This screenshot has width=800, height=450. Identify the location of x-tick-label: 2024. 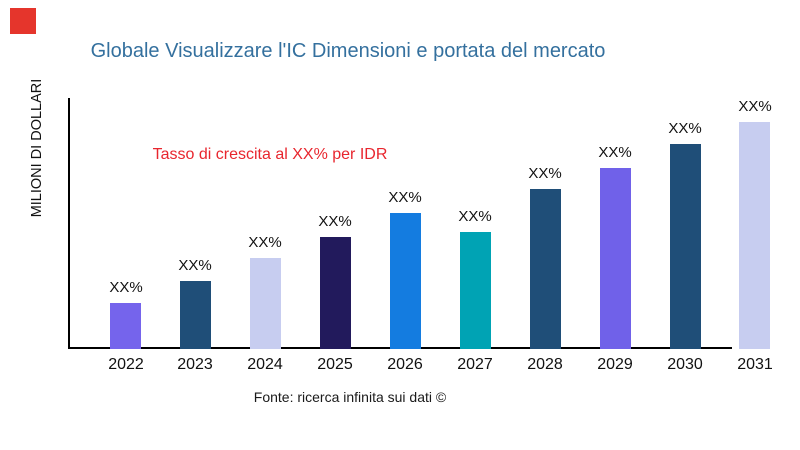
(265, 364).